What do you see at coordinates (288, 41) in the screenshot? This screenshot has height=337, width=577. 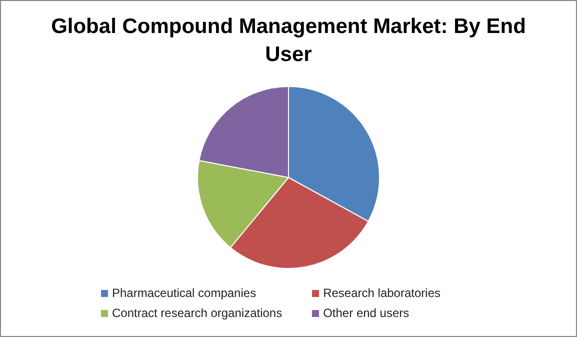 I see `chart-title: Global Compound Management Market: By End User` at bounding box center [288, 41].